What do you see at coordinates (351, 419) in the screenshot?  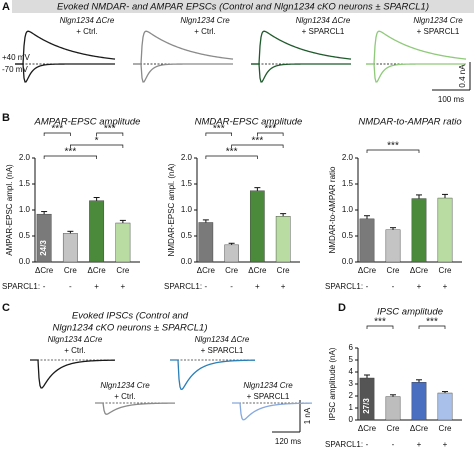 I see `y-tick-label: 0` at bounding box center [351, 419].